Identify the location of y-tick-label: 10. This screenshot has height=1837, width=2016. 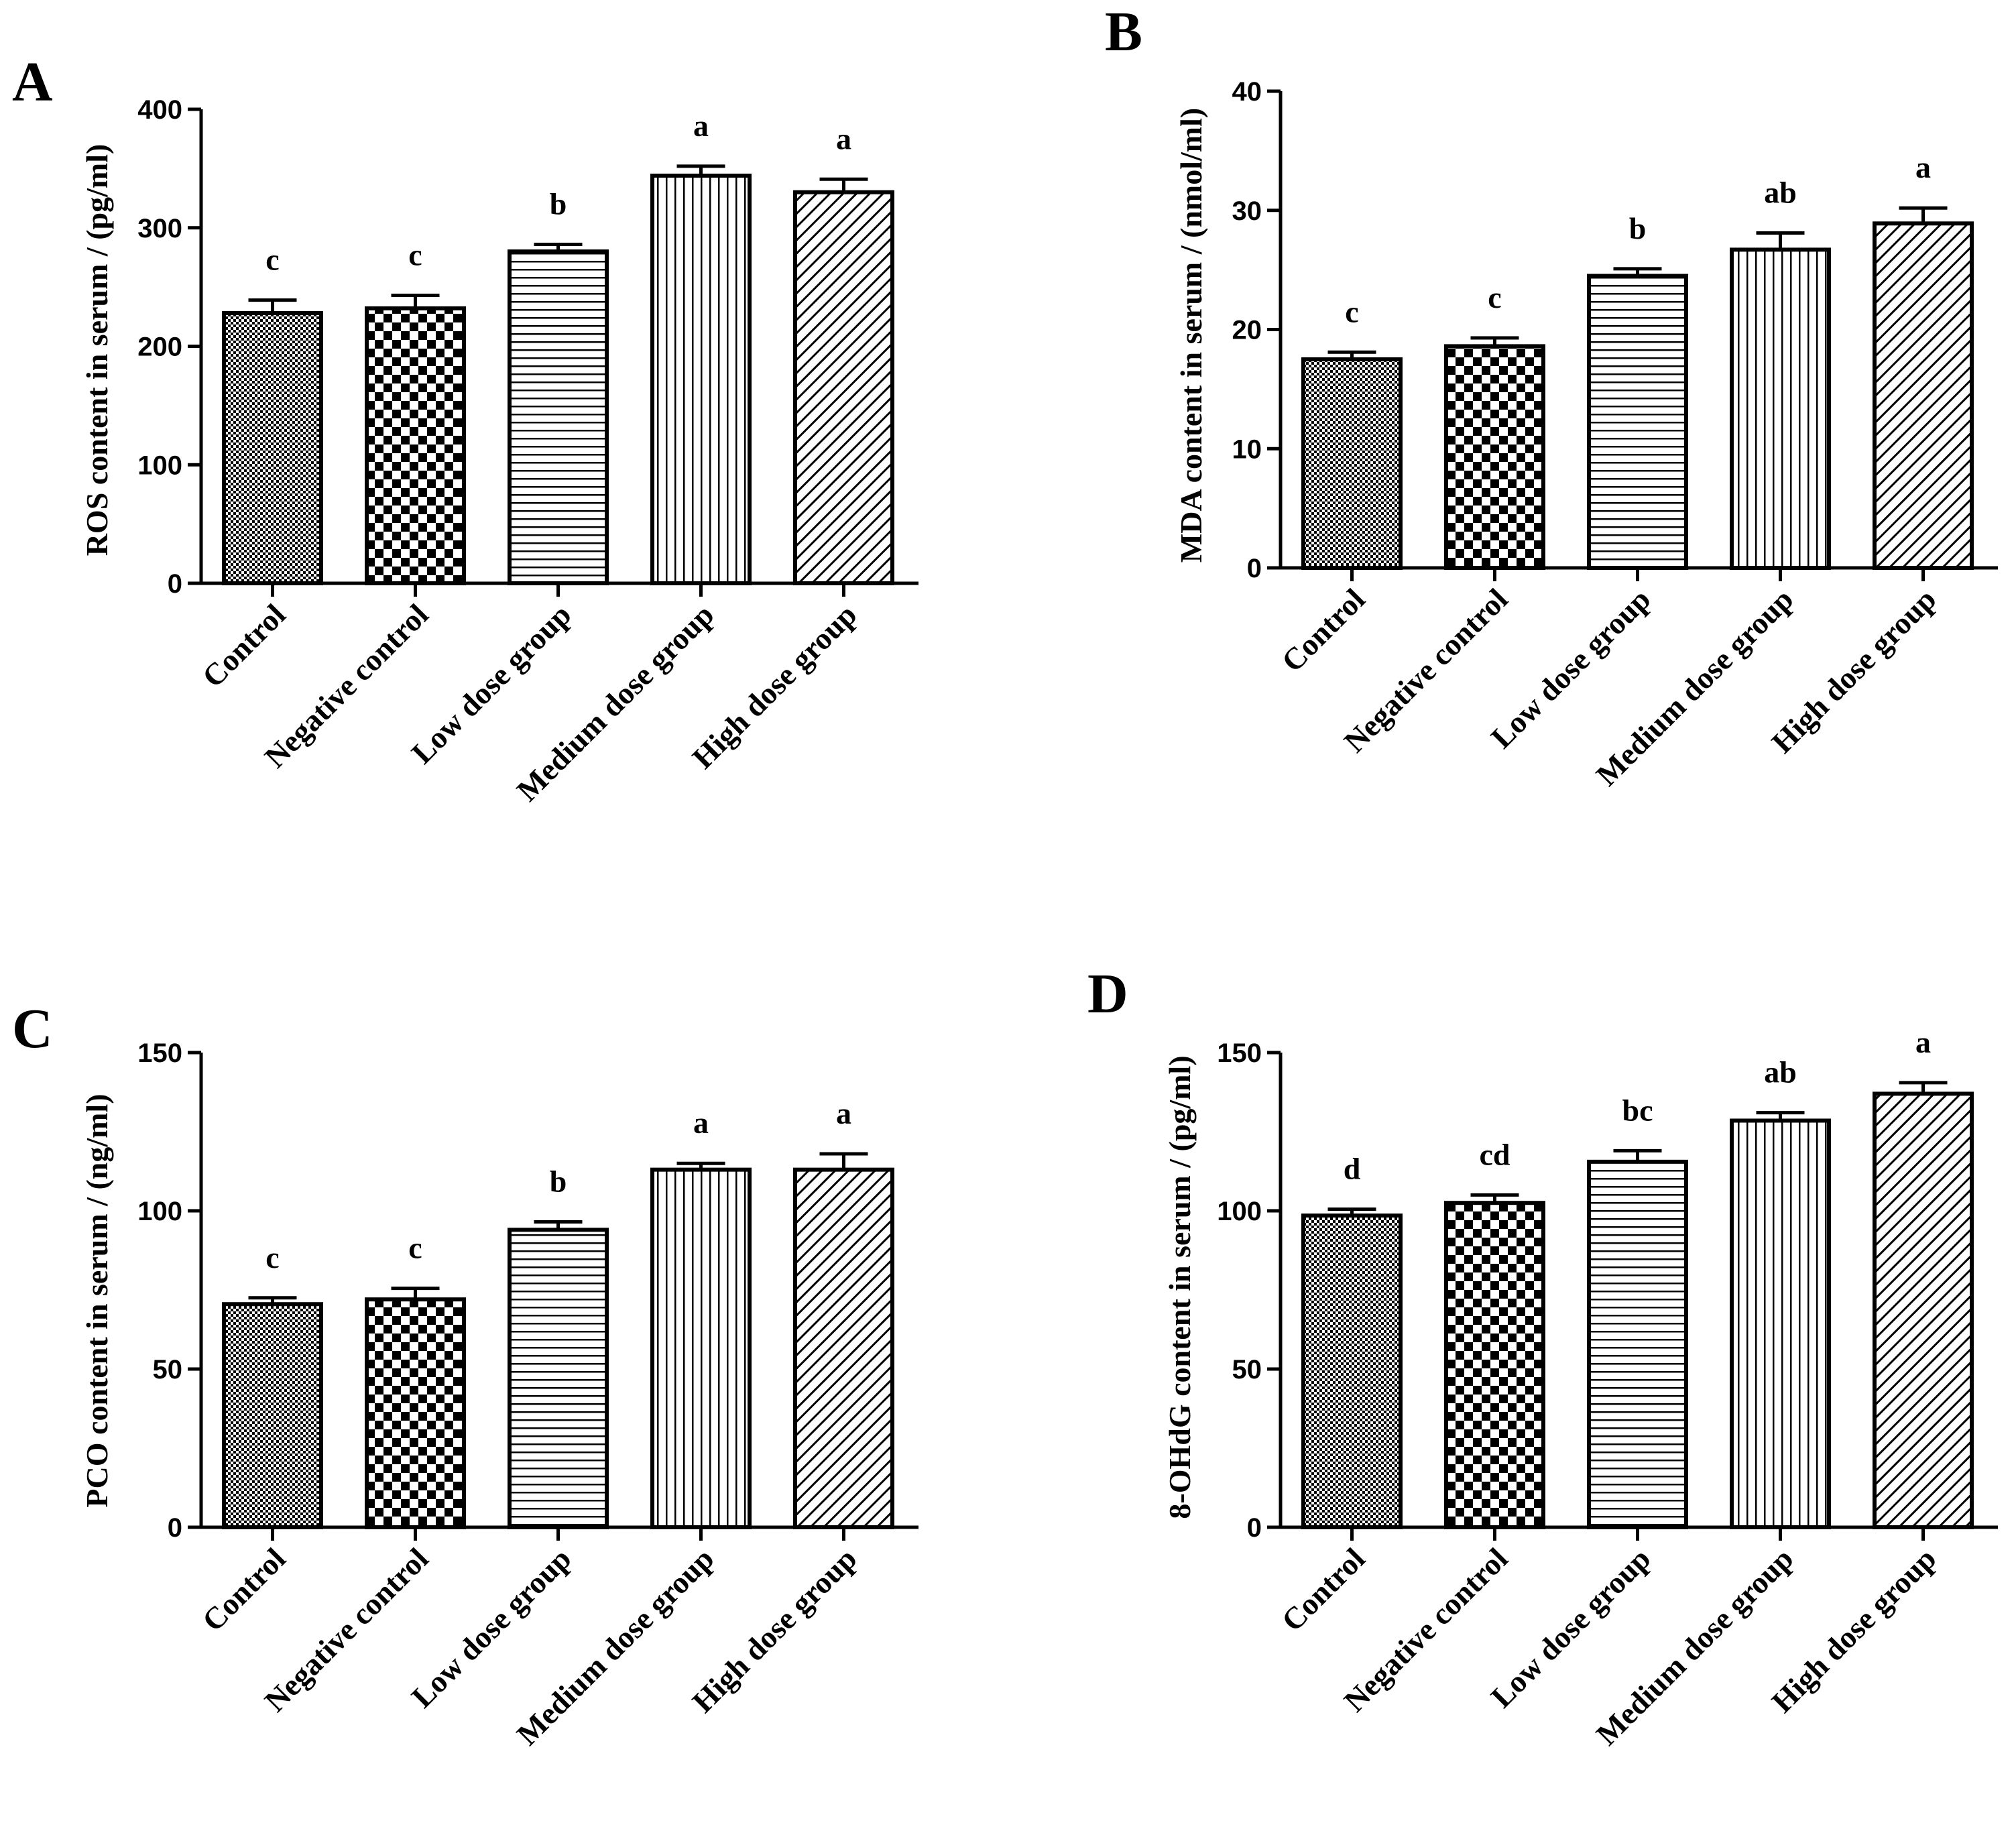
(1247, 449).